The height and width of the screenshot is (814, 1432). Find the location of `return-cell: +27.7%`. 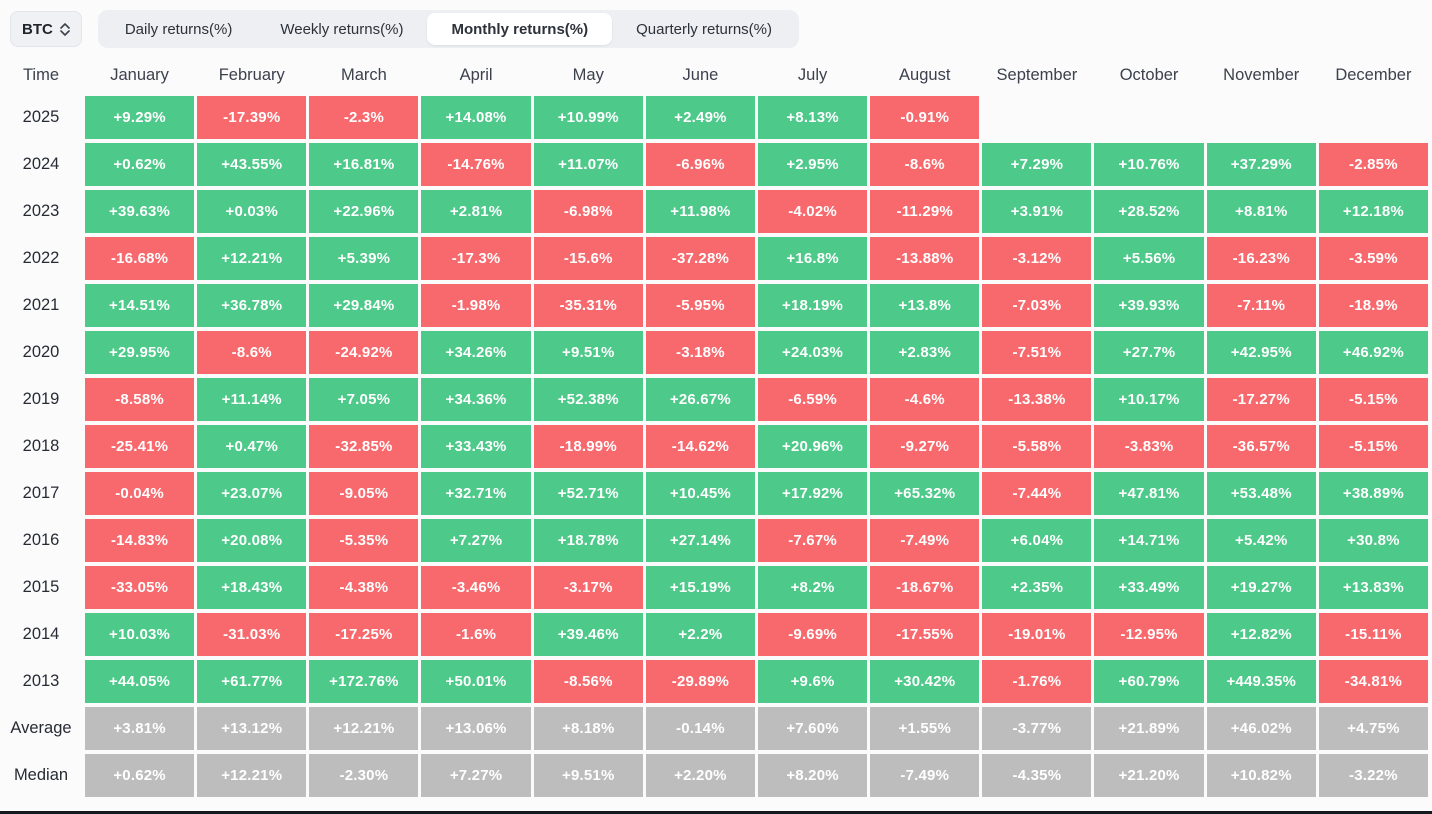

return-cell: +27.7% is located at coordinates (1149, 352).